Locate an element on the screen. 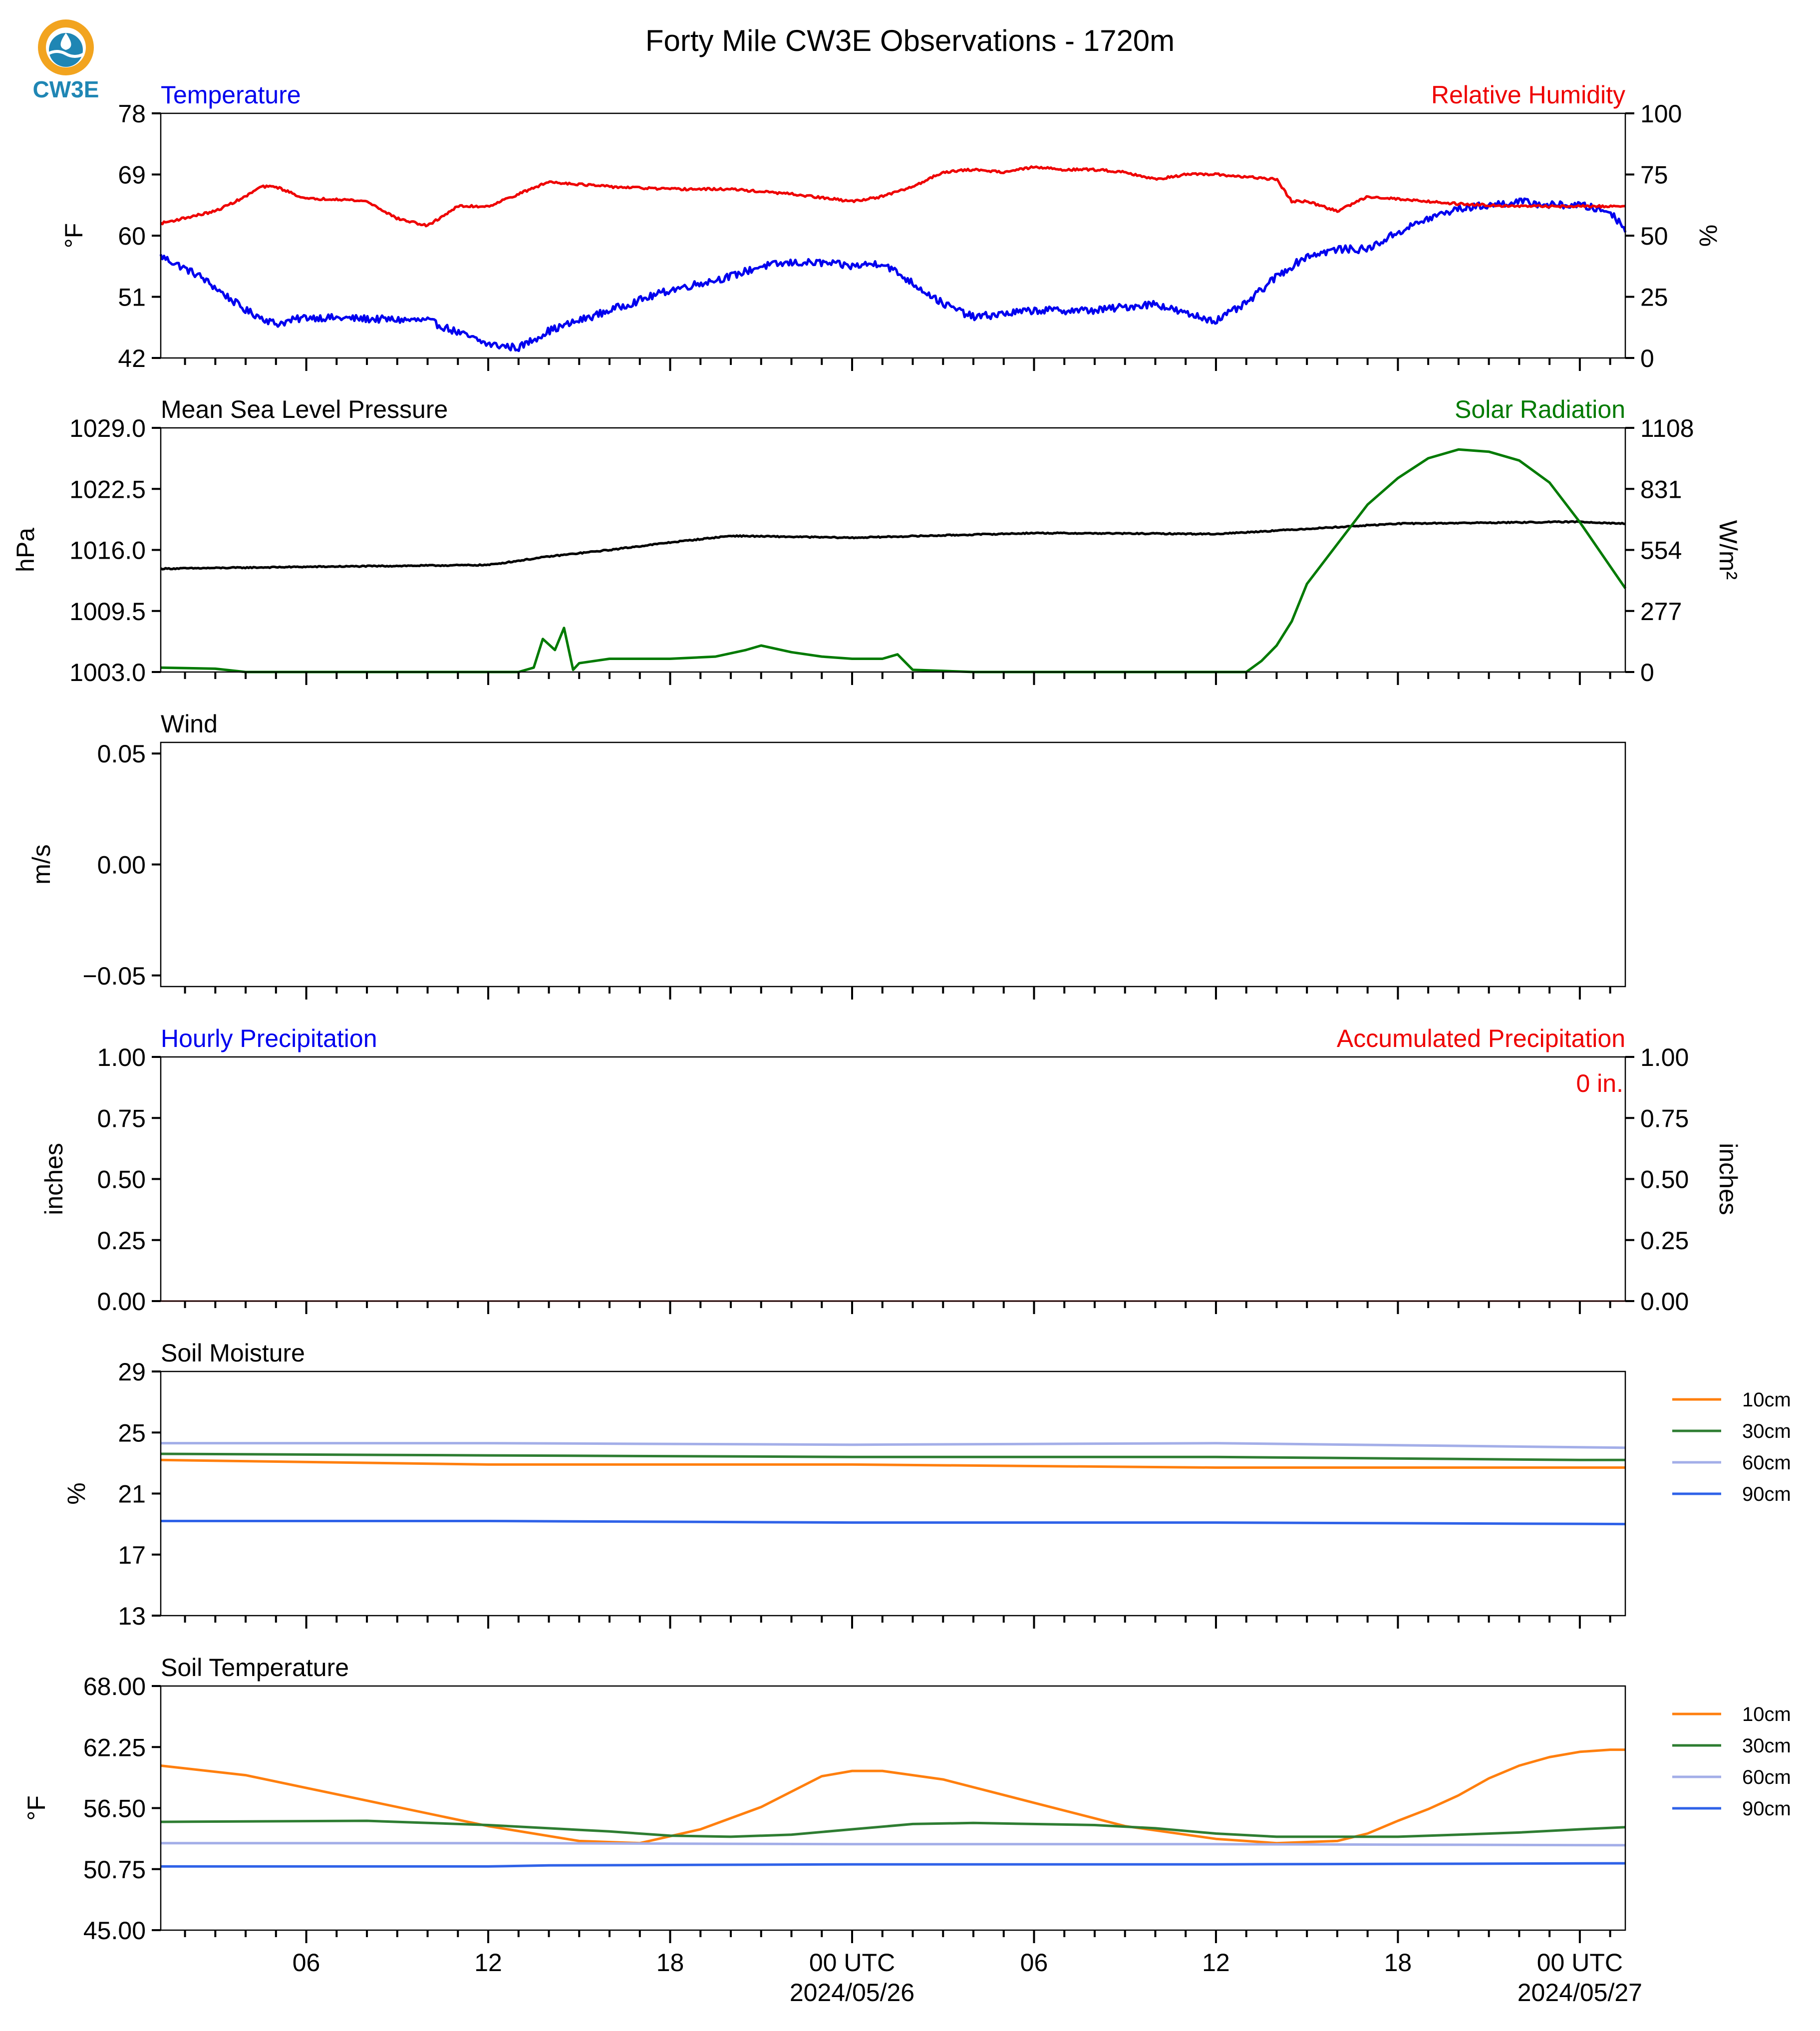 The width and height of the screenshot is (1820, 2031). panel-soil_moisture: Soil Moisture 13 17 21 25 29% 10cm 30cm 60cm 90cm is located at coordinates (926, 1484).